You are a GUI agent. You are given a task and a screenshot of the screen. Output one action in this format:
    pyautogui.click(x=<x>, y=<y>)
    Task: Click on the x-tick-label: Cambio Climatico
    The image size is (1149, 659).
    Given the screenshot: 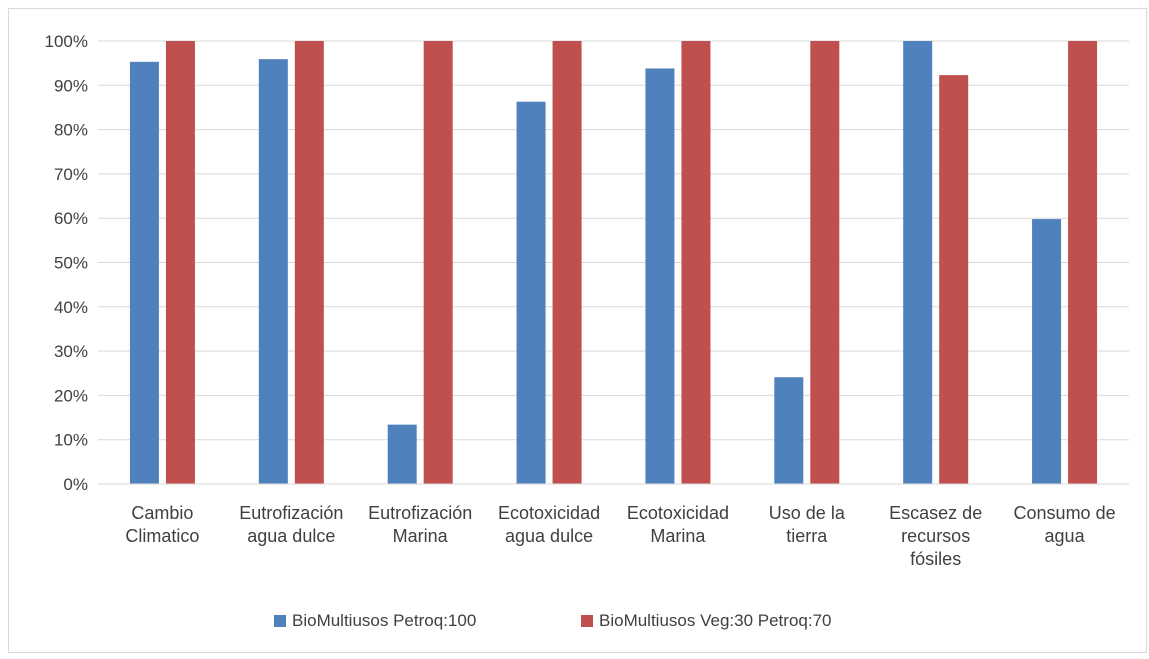 What is the action you would take?
    pyautogui.click(x=162, y=524)
    